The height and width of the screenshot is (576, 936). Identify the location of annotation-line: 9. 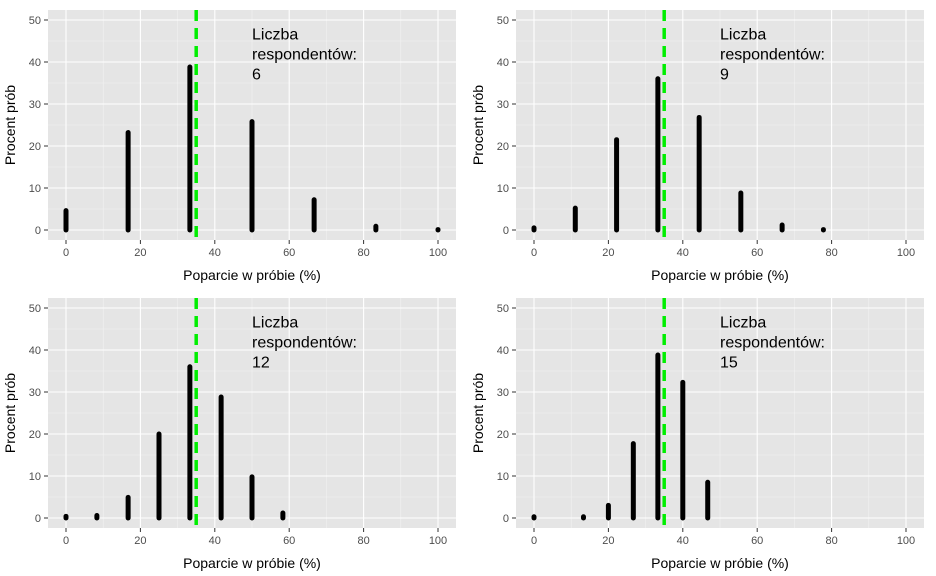
(724, 75).